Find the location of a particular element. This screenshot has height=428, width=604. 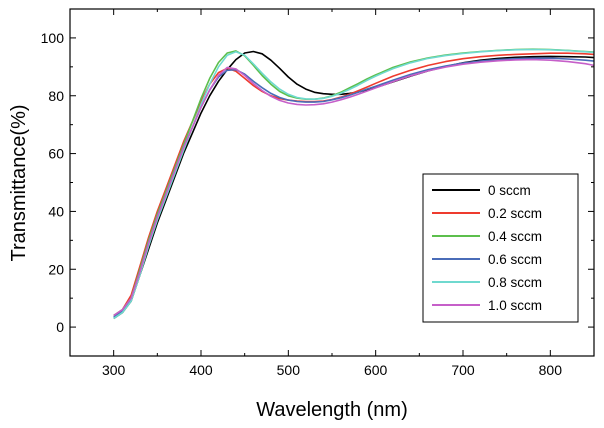

legend-label: 0.2 sccm is located at coordinates (515, 213).